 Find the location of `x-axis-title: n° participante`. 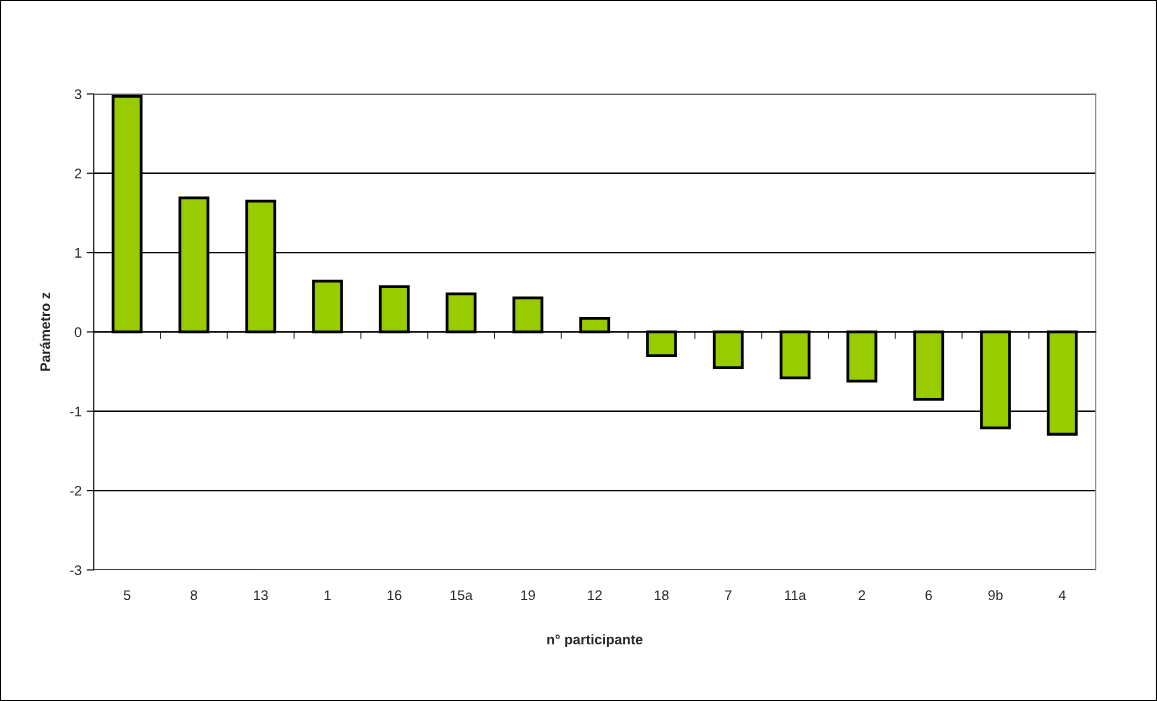

x-axis-title: n° participante is located at coordinates (595, 641).